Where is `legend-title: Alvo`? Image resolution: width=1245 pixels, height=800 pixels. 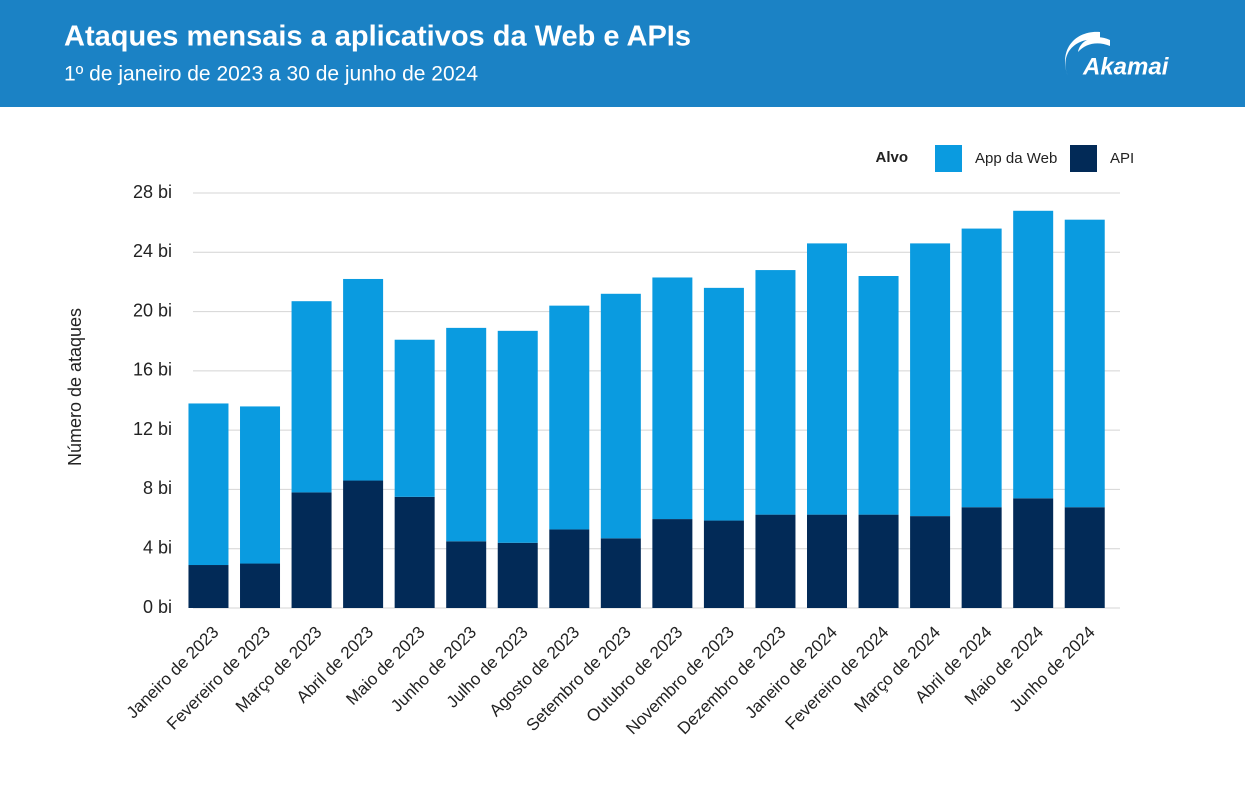 legend-title: Alvo is located at coordinates (891, 157).